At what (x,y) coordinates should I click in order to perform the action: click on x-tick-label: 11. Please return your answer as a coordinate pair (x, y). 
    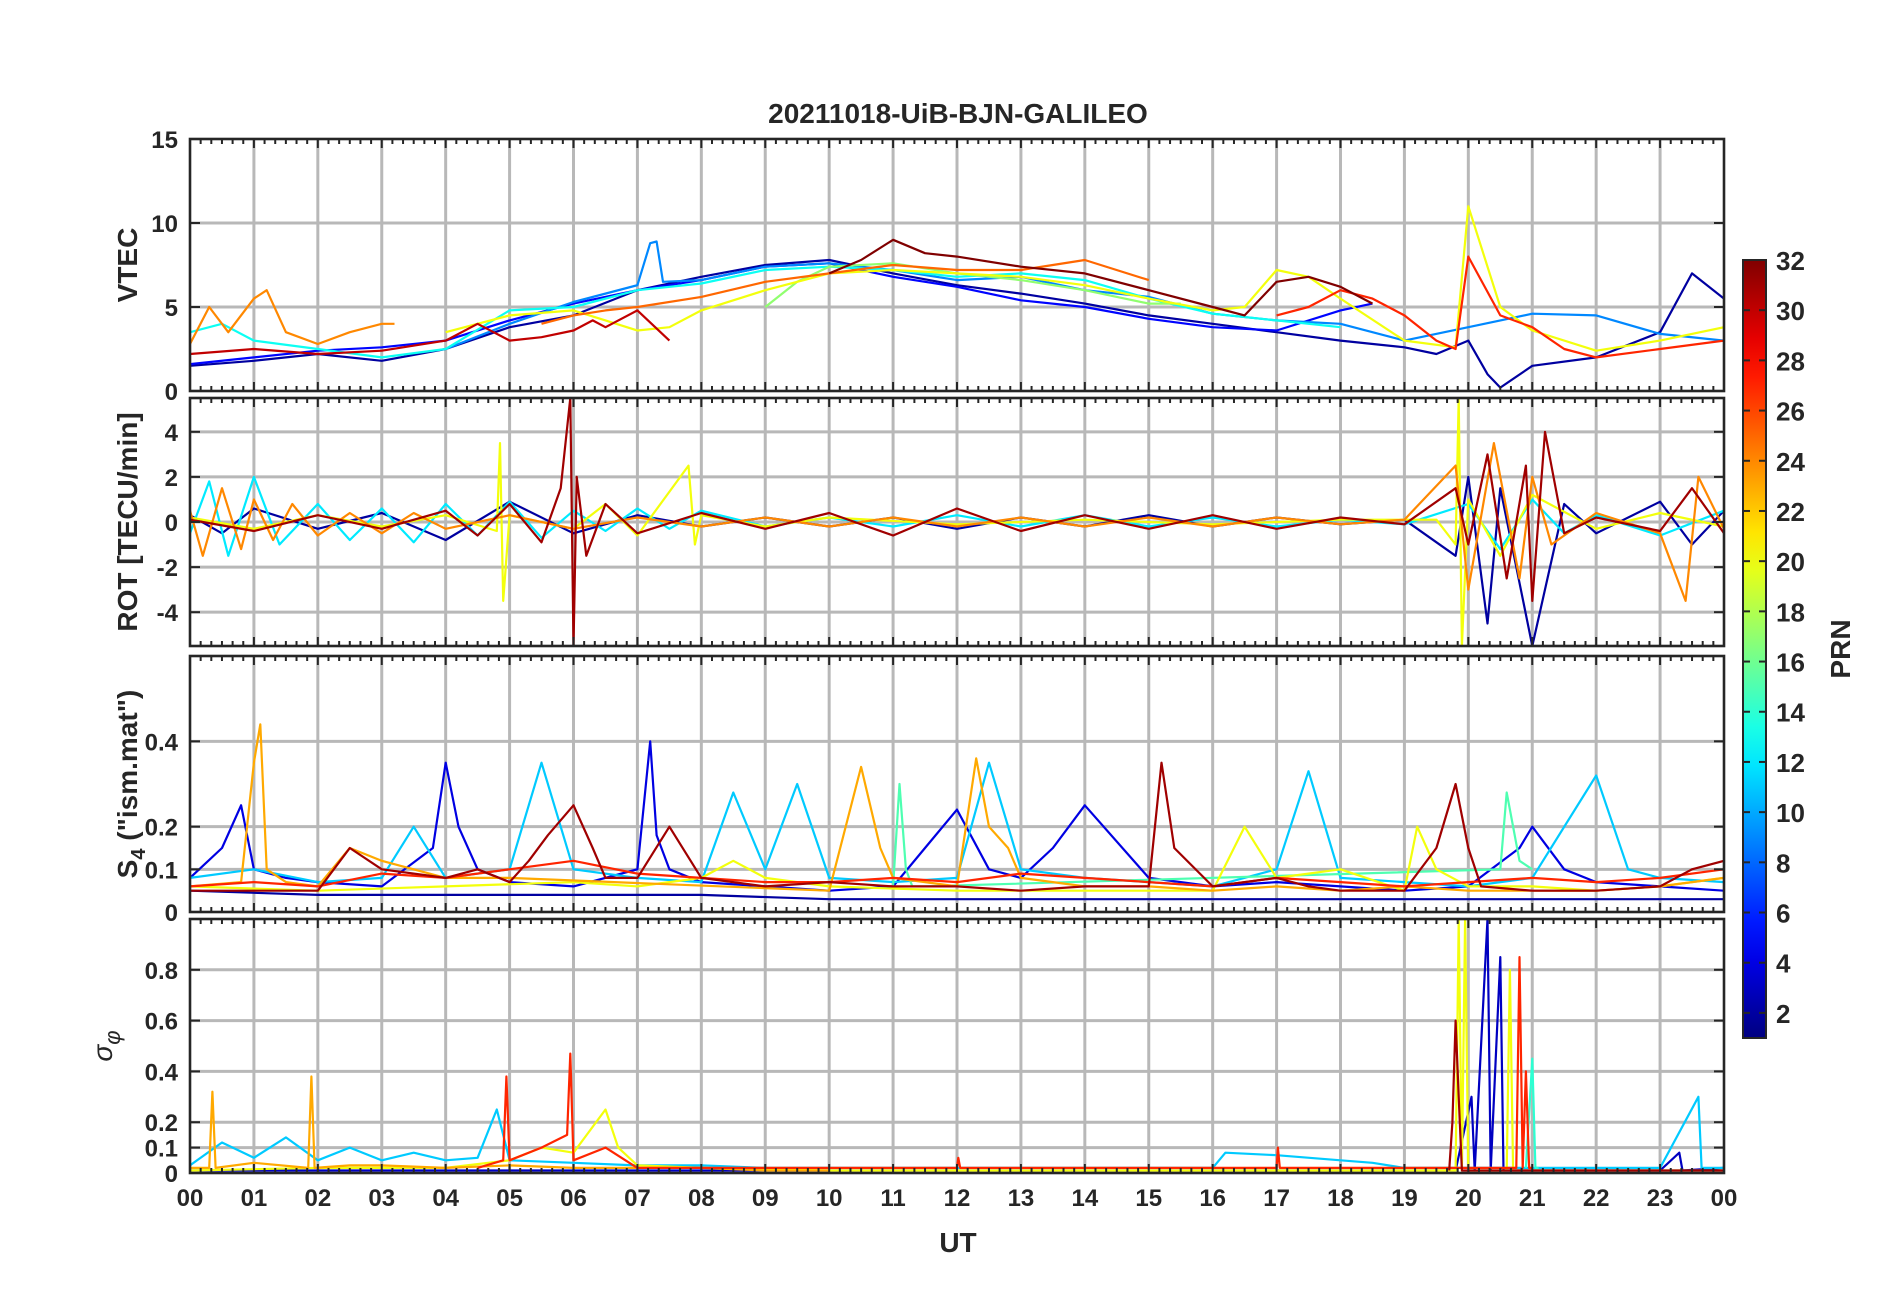
    Looking at the image, I should click on (892, 1198).